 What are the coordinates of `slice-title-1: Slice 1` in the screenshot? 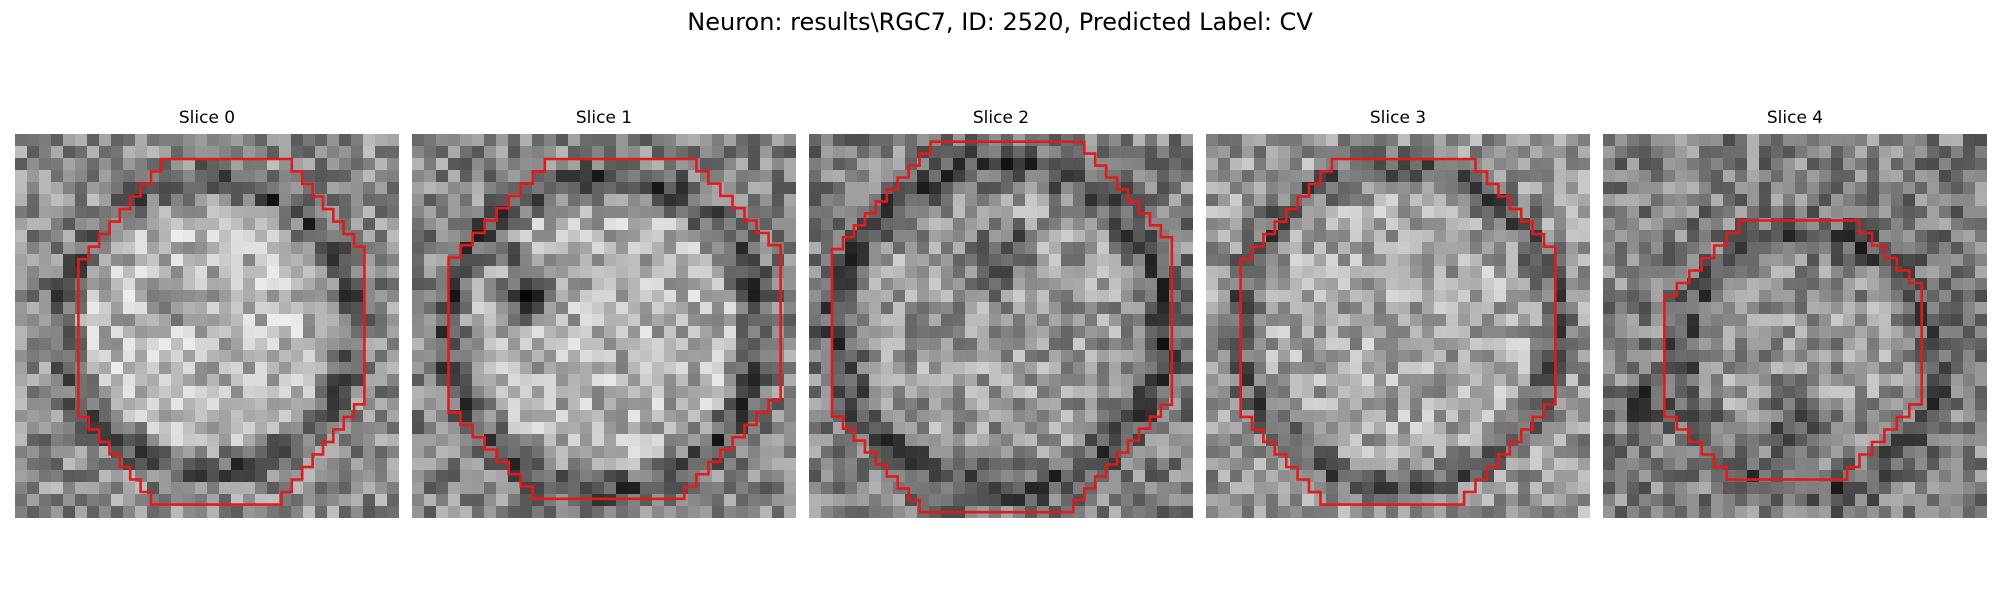 It's located at (604, 118).